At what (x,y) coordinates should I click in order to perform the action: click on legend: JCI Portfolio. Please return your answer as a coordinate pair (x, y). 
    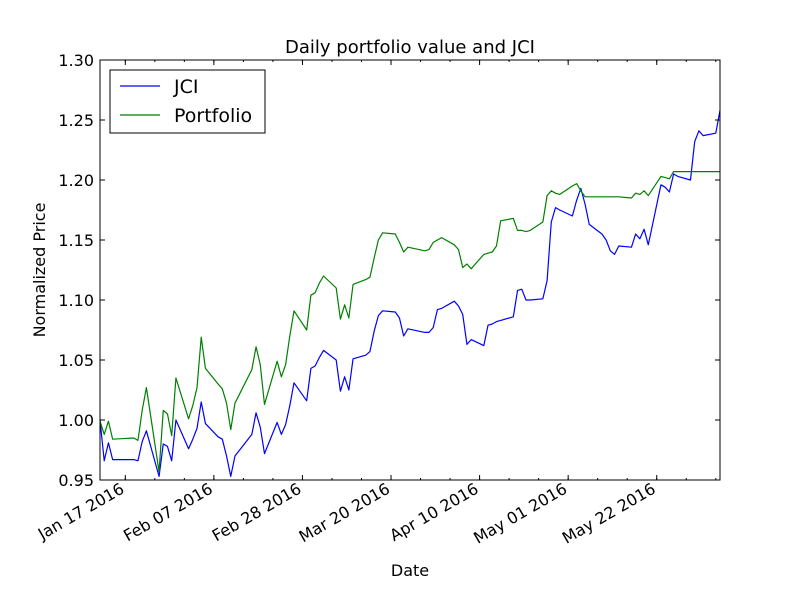
    Looking at the image, I should click on (187, 101).